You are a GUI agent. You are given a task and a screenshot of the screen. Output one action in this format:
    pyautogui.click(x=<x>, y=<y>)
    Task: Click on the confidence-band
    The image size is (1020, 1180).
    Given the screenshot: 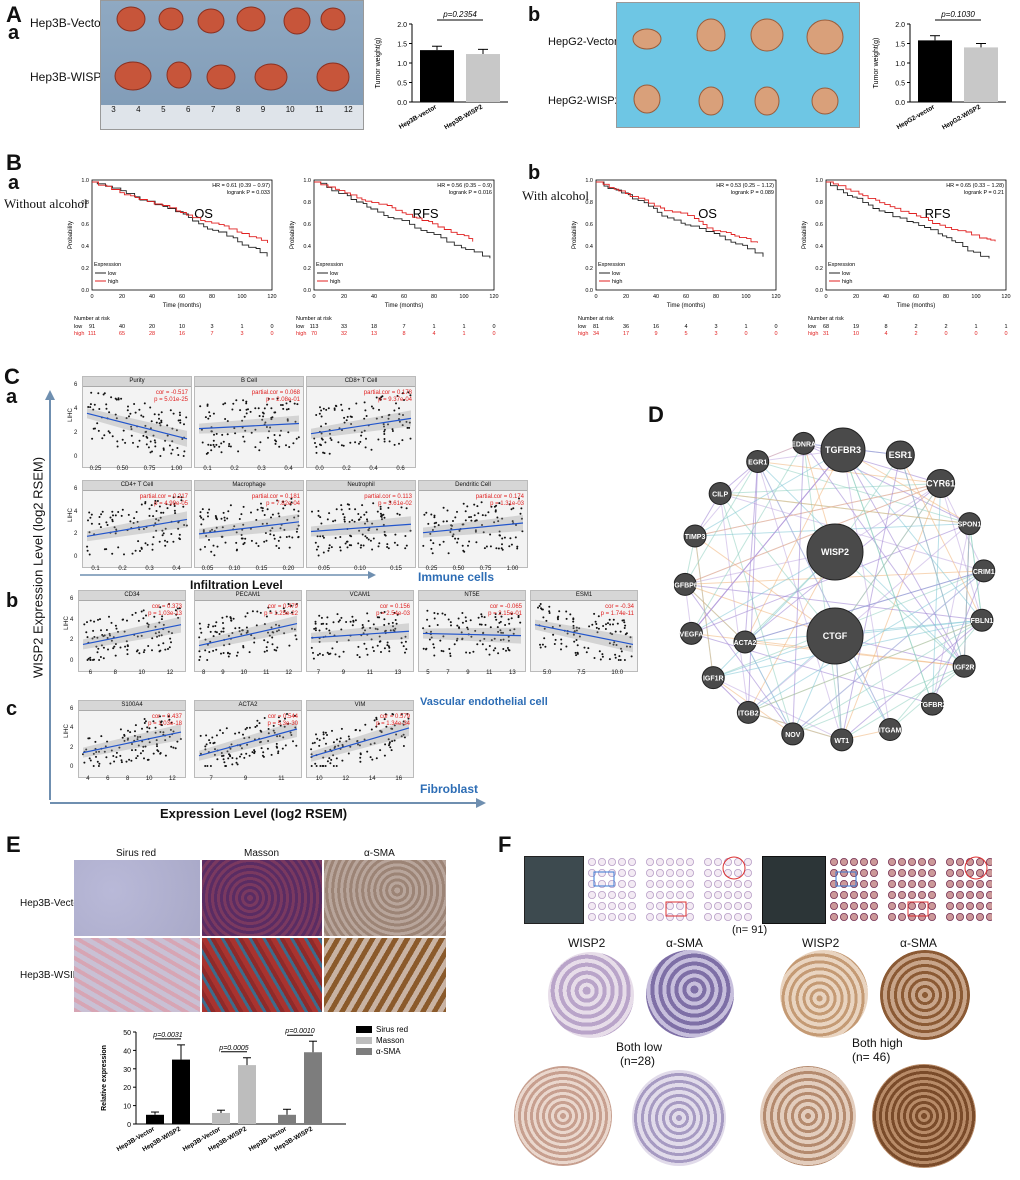 What is the action you would take?
    pyautogui.click(x=249, y=526)
    